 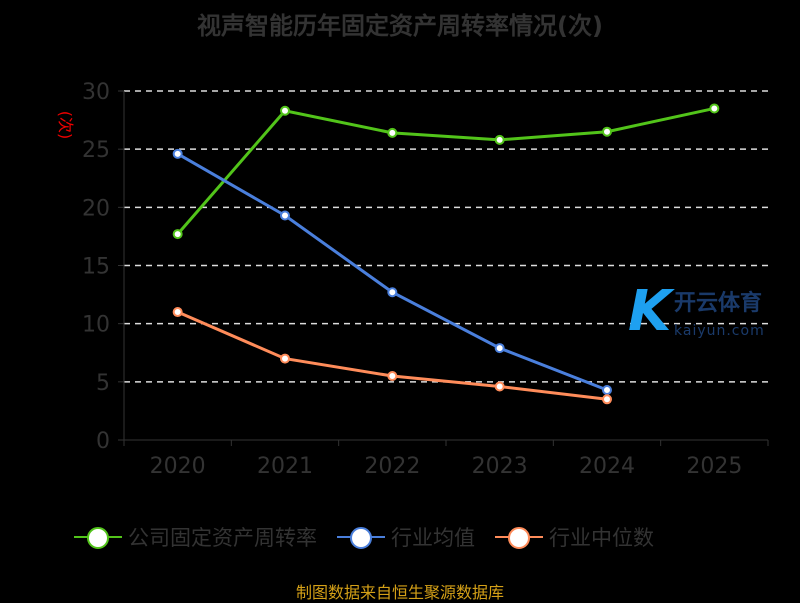 I want to click on legend-item-industry-median: 行业中位数, so click(x=574, y=537).